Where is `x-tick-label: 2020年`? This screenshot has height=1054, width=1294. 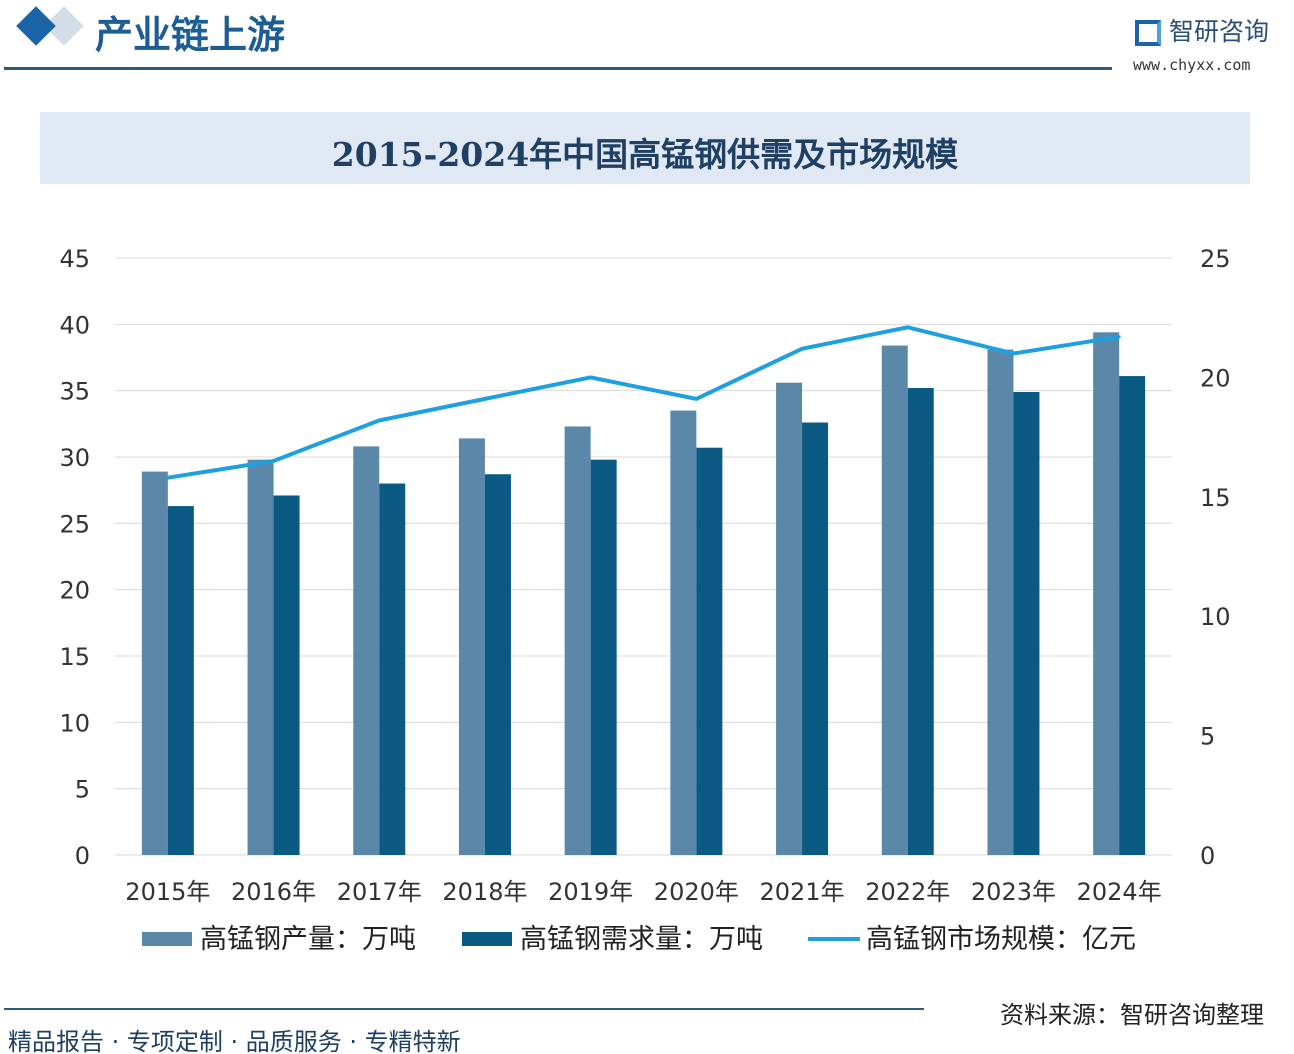
x-tick-label: 2020年 is located at coordinates (696, 892).